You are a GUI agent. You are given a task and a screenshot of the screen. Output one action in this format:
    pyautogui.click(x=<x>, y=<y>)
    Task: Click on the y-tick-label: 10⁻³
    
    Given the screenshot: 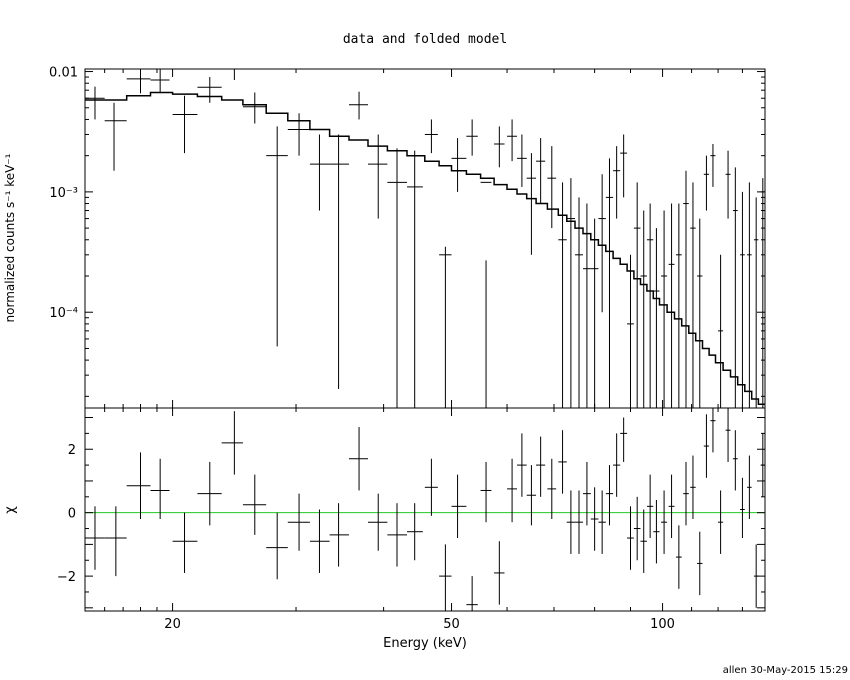 What is the action you would take?
    pyautogui.click(x=63, y=193)
    